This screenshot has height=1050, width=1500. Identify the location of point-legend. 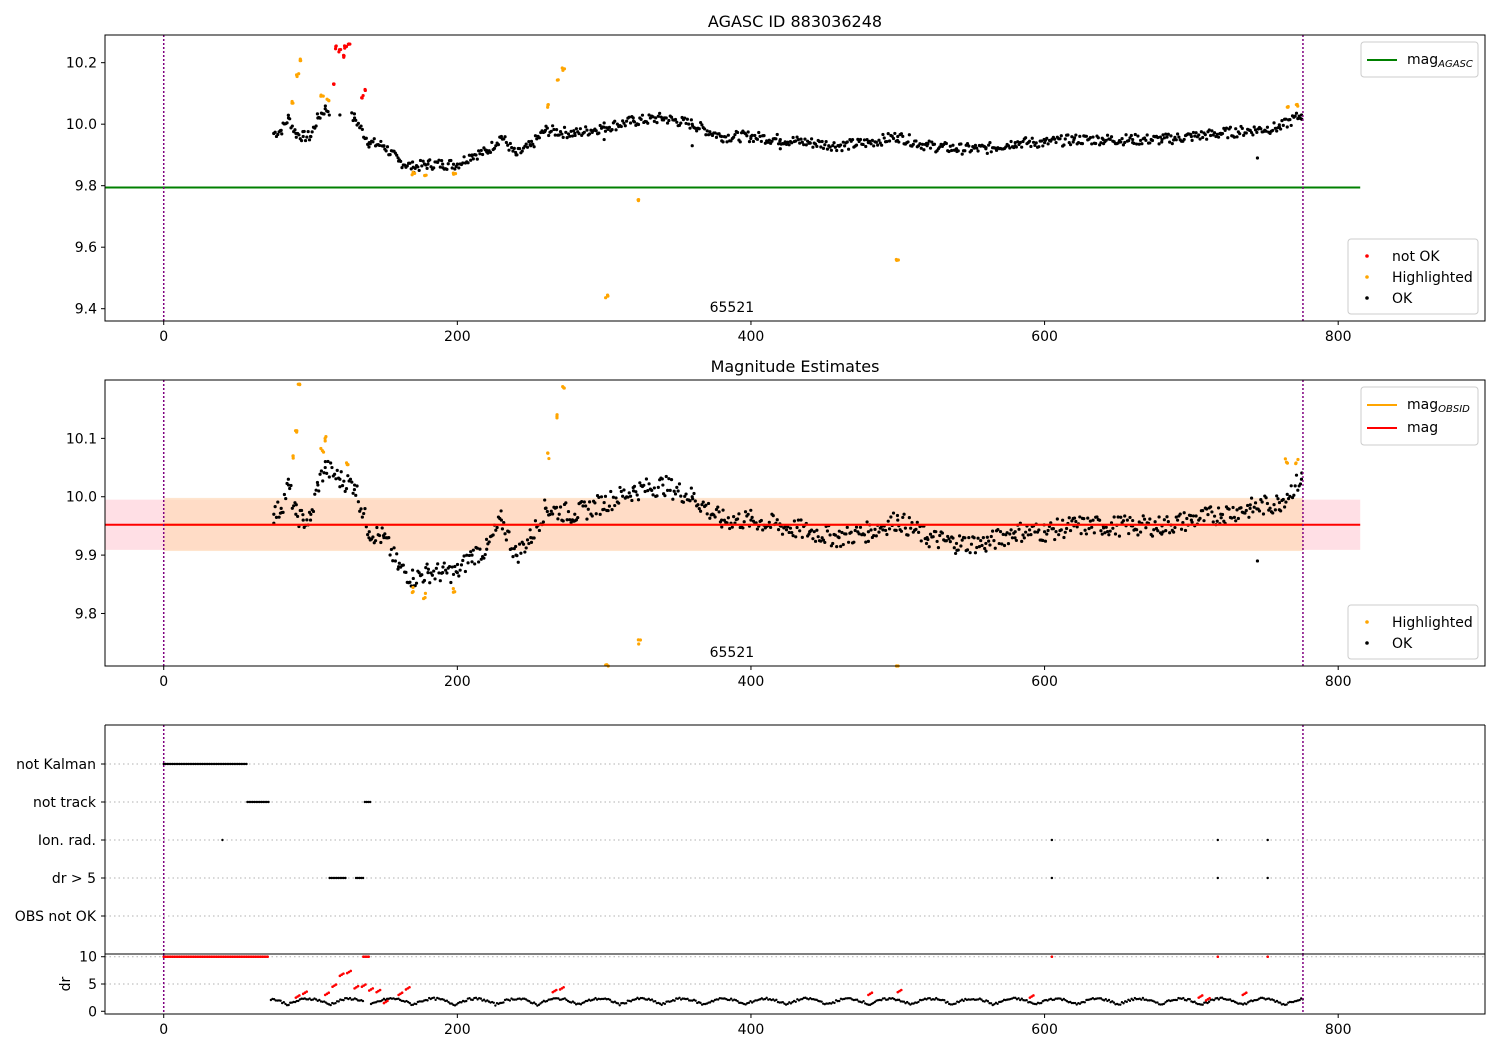
(1413, 276).